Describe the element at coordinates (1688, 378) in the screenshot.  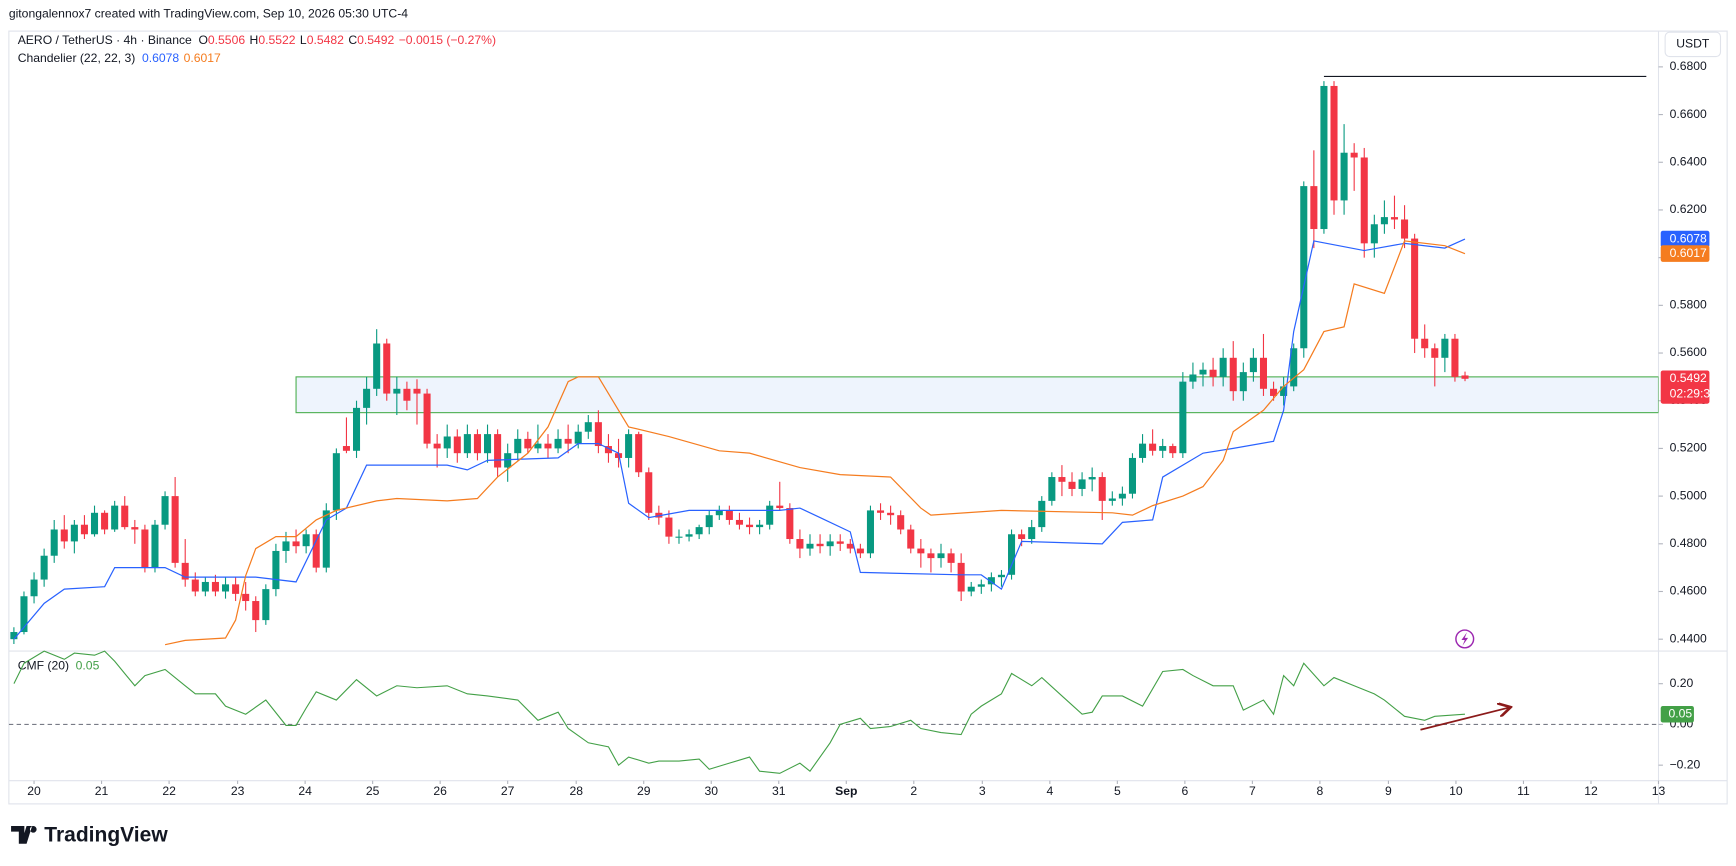
I see `last-price-label: 0.5492` at that location.